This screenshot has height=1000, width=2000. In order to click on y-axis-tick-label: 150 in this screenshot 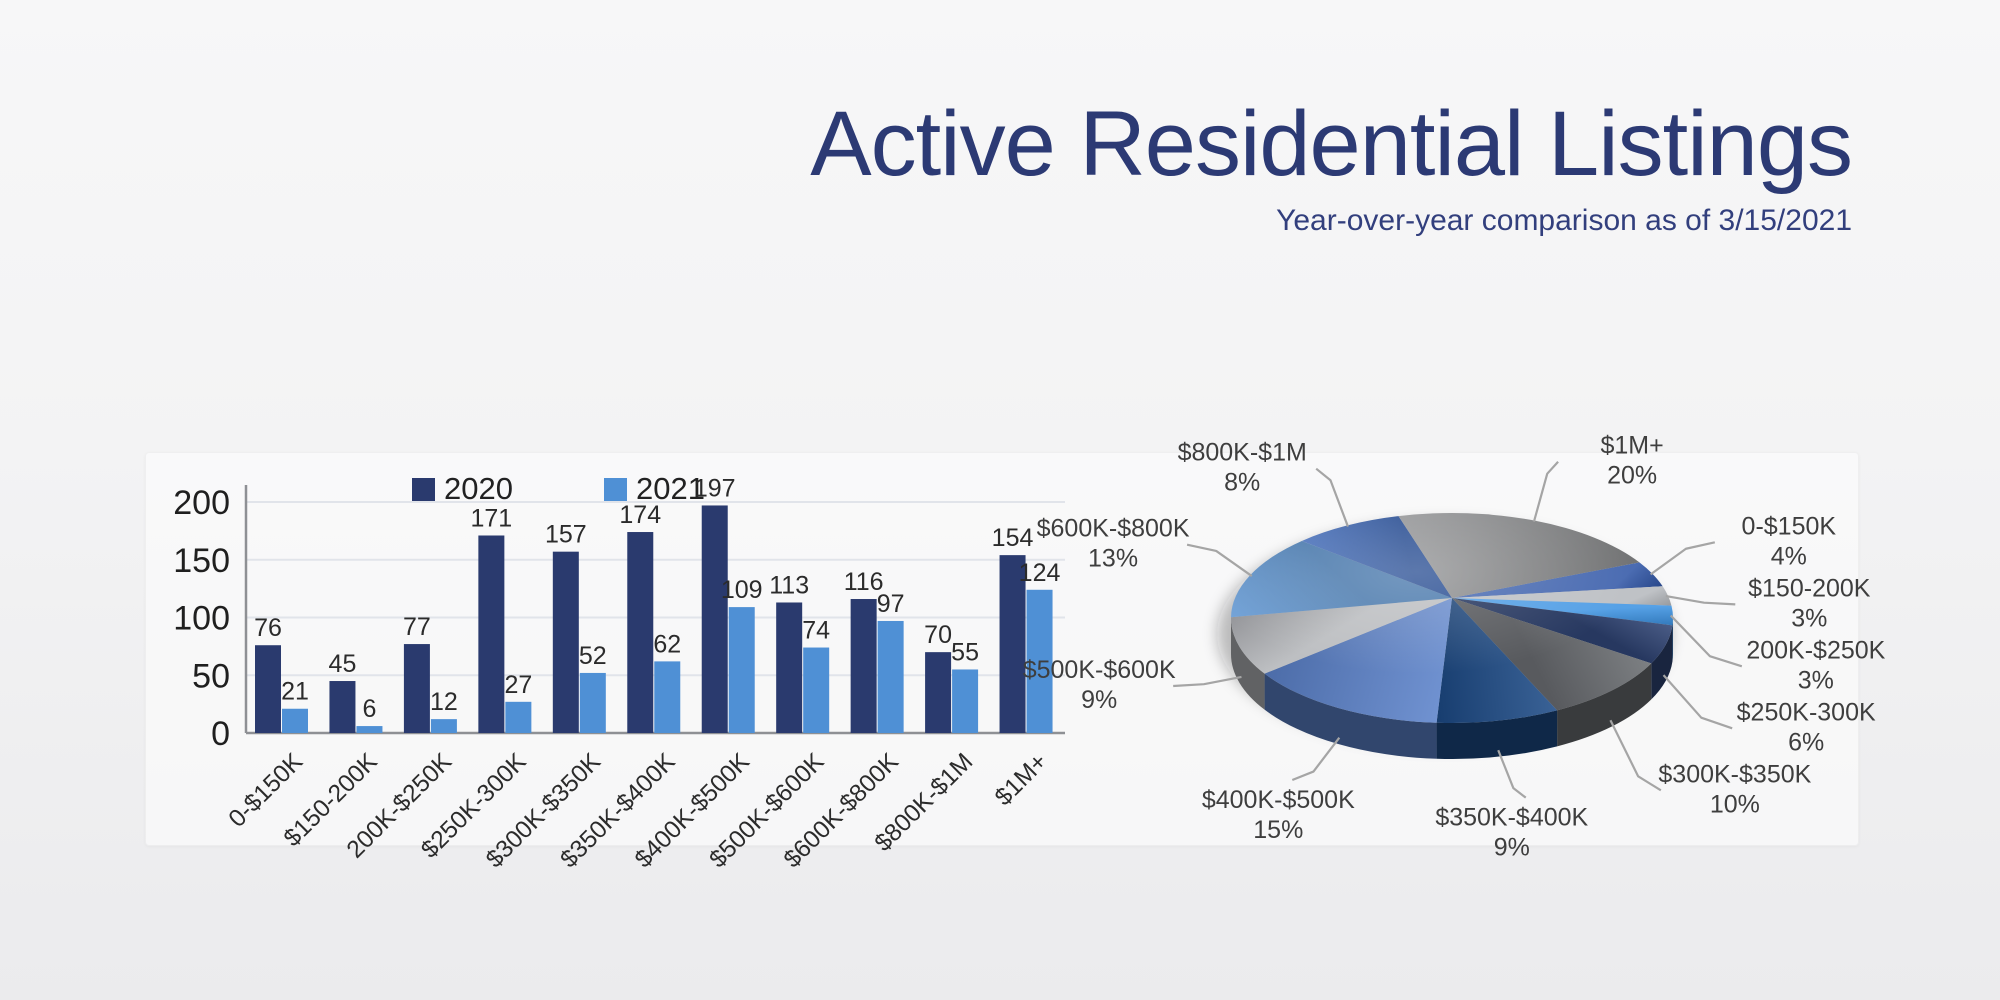, I will do `click(201, 561)`.